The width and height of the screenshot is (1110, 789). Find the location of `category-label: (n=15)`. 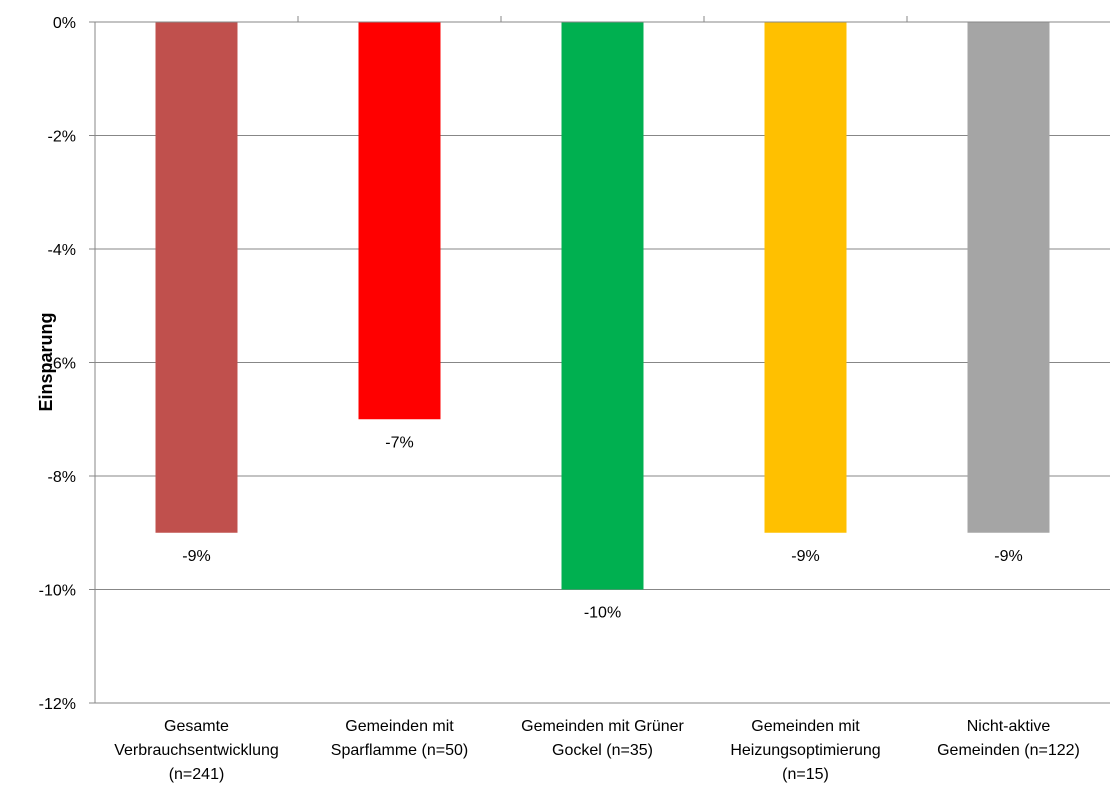

category-label: (n=15) is located at coordinates (805, 774).